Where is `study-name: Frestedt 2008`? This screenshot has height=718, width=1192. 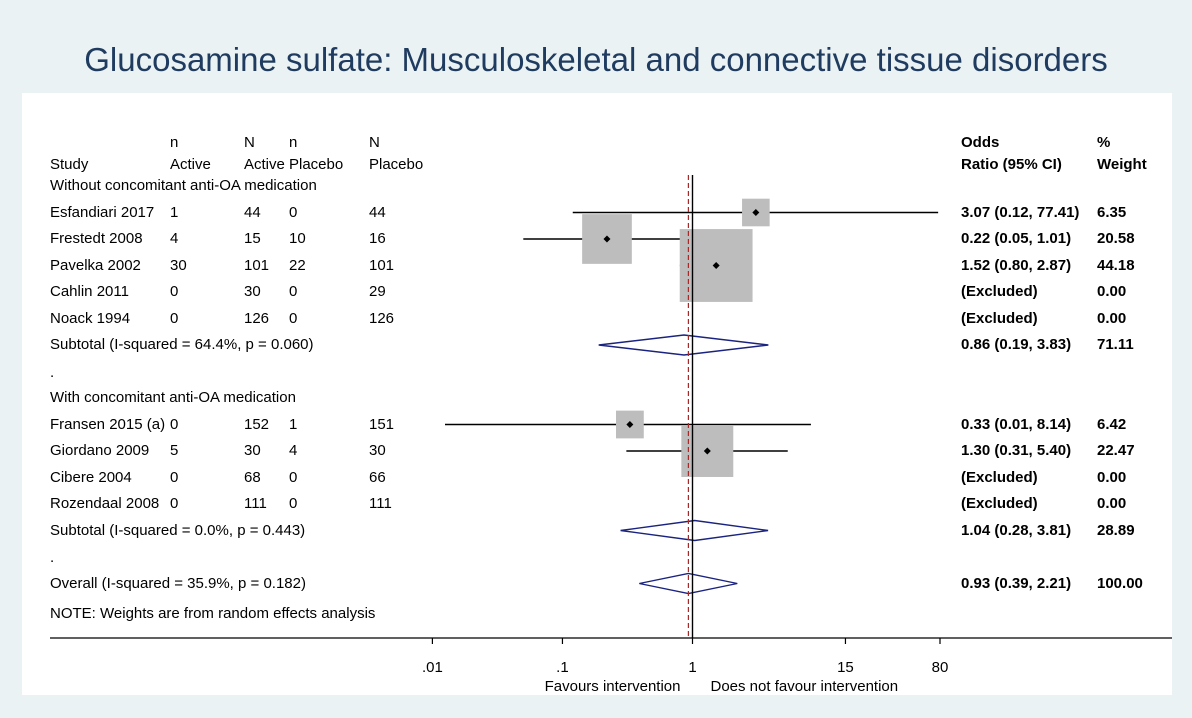 study-name: Frestedt 2008 is located at coordinates (96, 238).